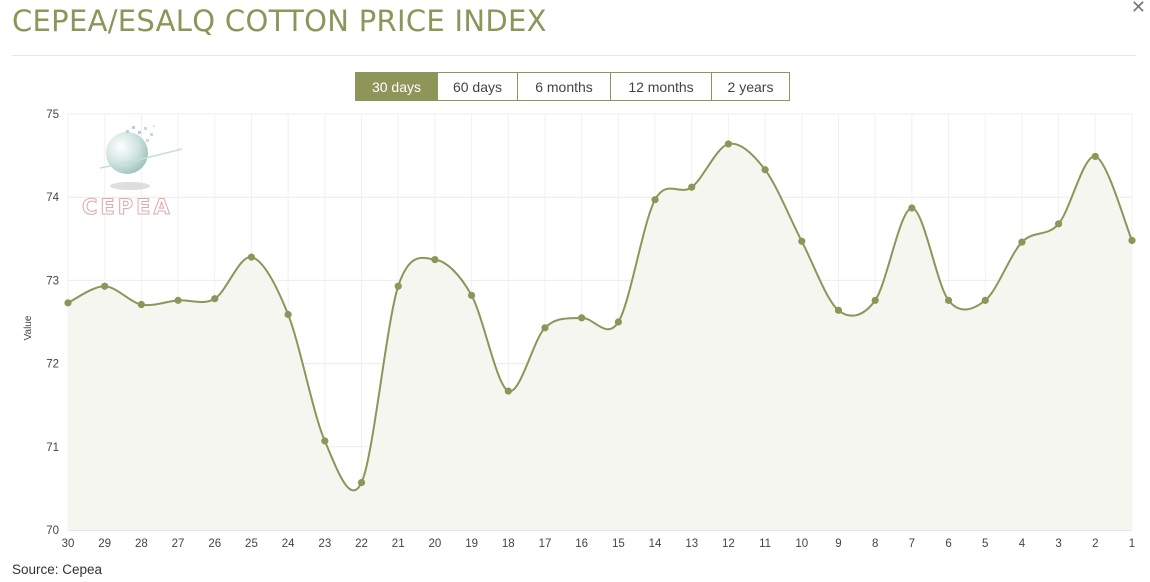 The image size is (1150, 582). Describe the element at coordinates (178, 544) in the screenshot. I see `x-tick-label: 27` at that location.